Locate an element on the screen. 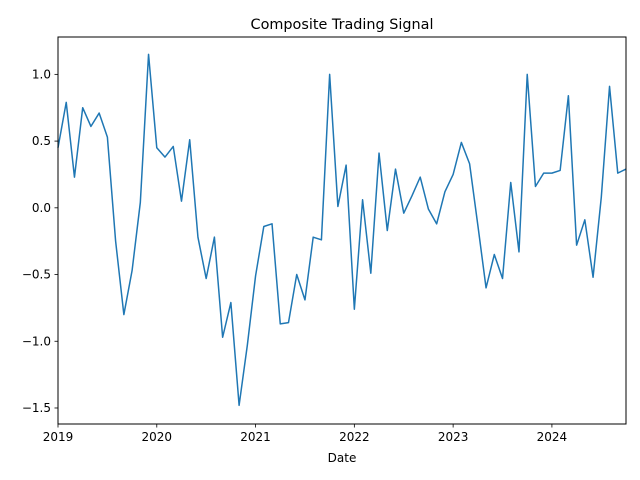  x-tick-label: 2024 is located at coordinates (552, 437).